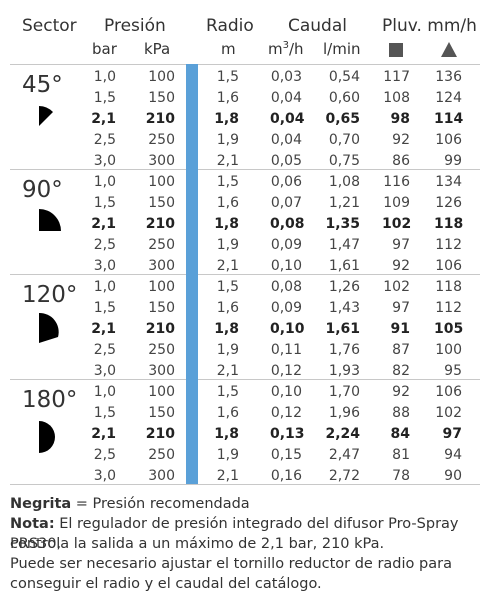 This screenshot has width=489, height=600. I want to click on cell-pluv-triangle: 90, so click(453, 476).